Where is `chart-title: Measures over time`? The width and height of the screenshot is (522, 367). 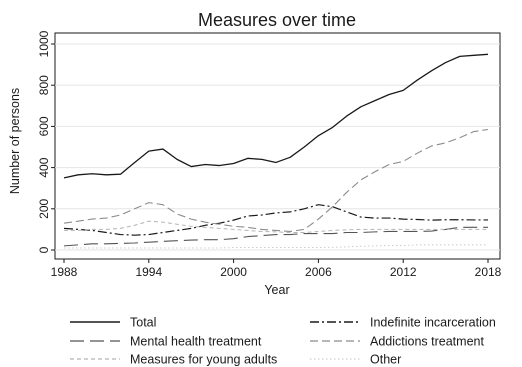
chart-title: Measures over time is located at coordinates (277, 20).